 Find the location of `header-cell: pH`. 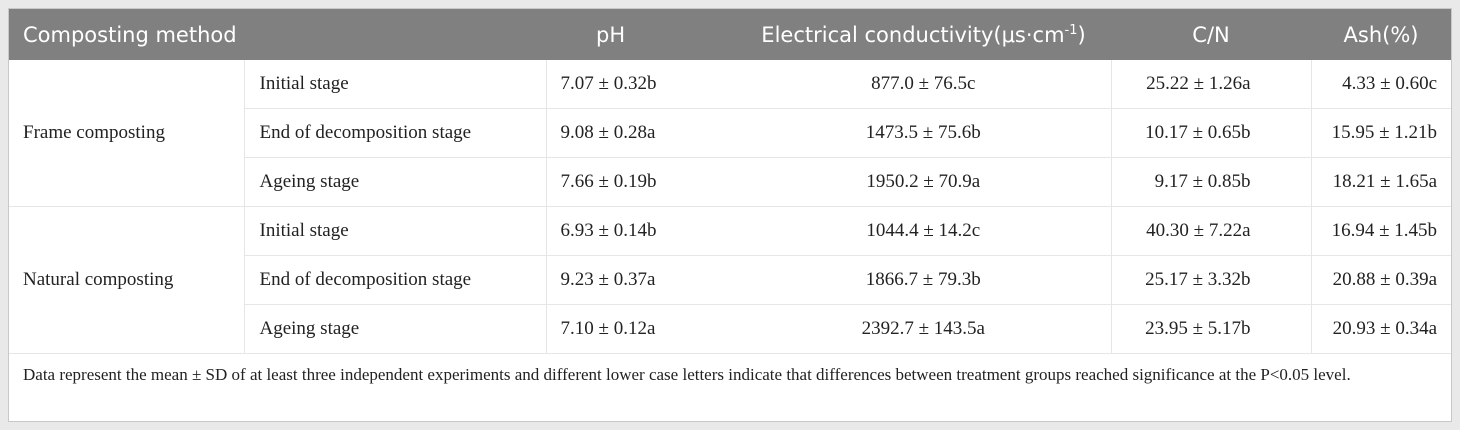

header-cell: pH is located at coordinates (641, 34).